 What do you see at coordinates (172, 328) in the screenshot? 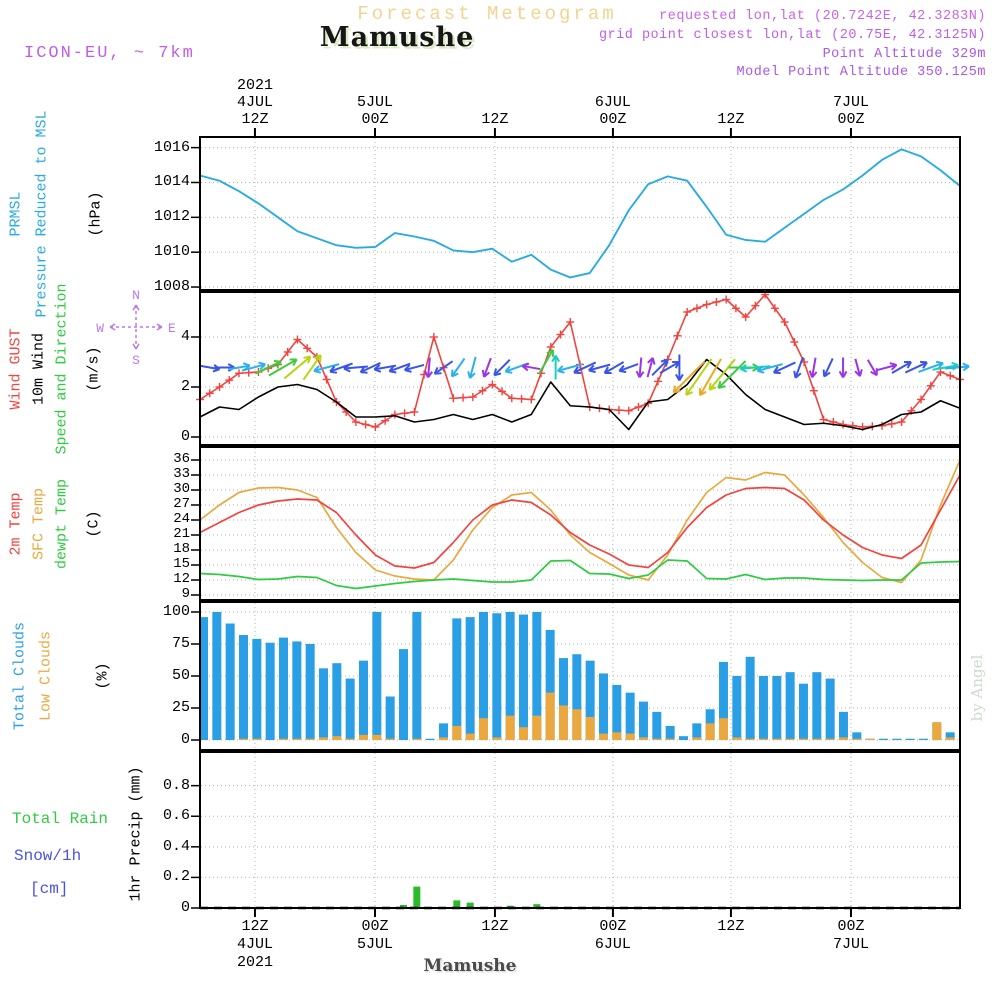
I see `compass-label-e: E` at bounding box center [172, 328].